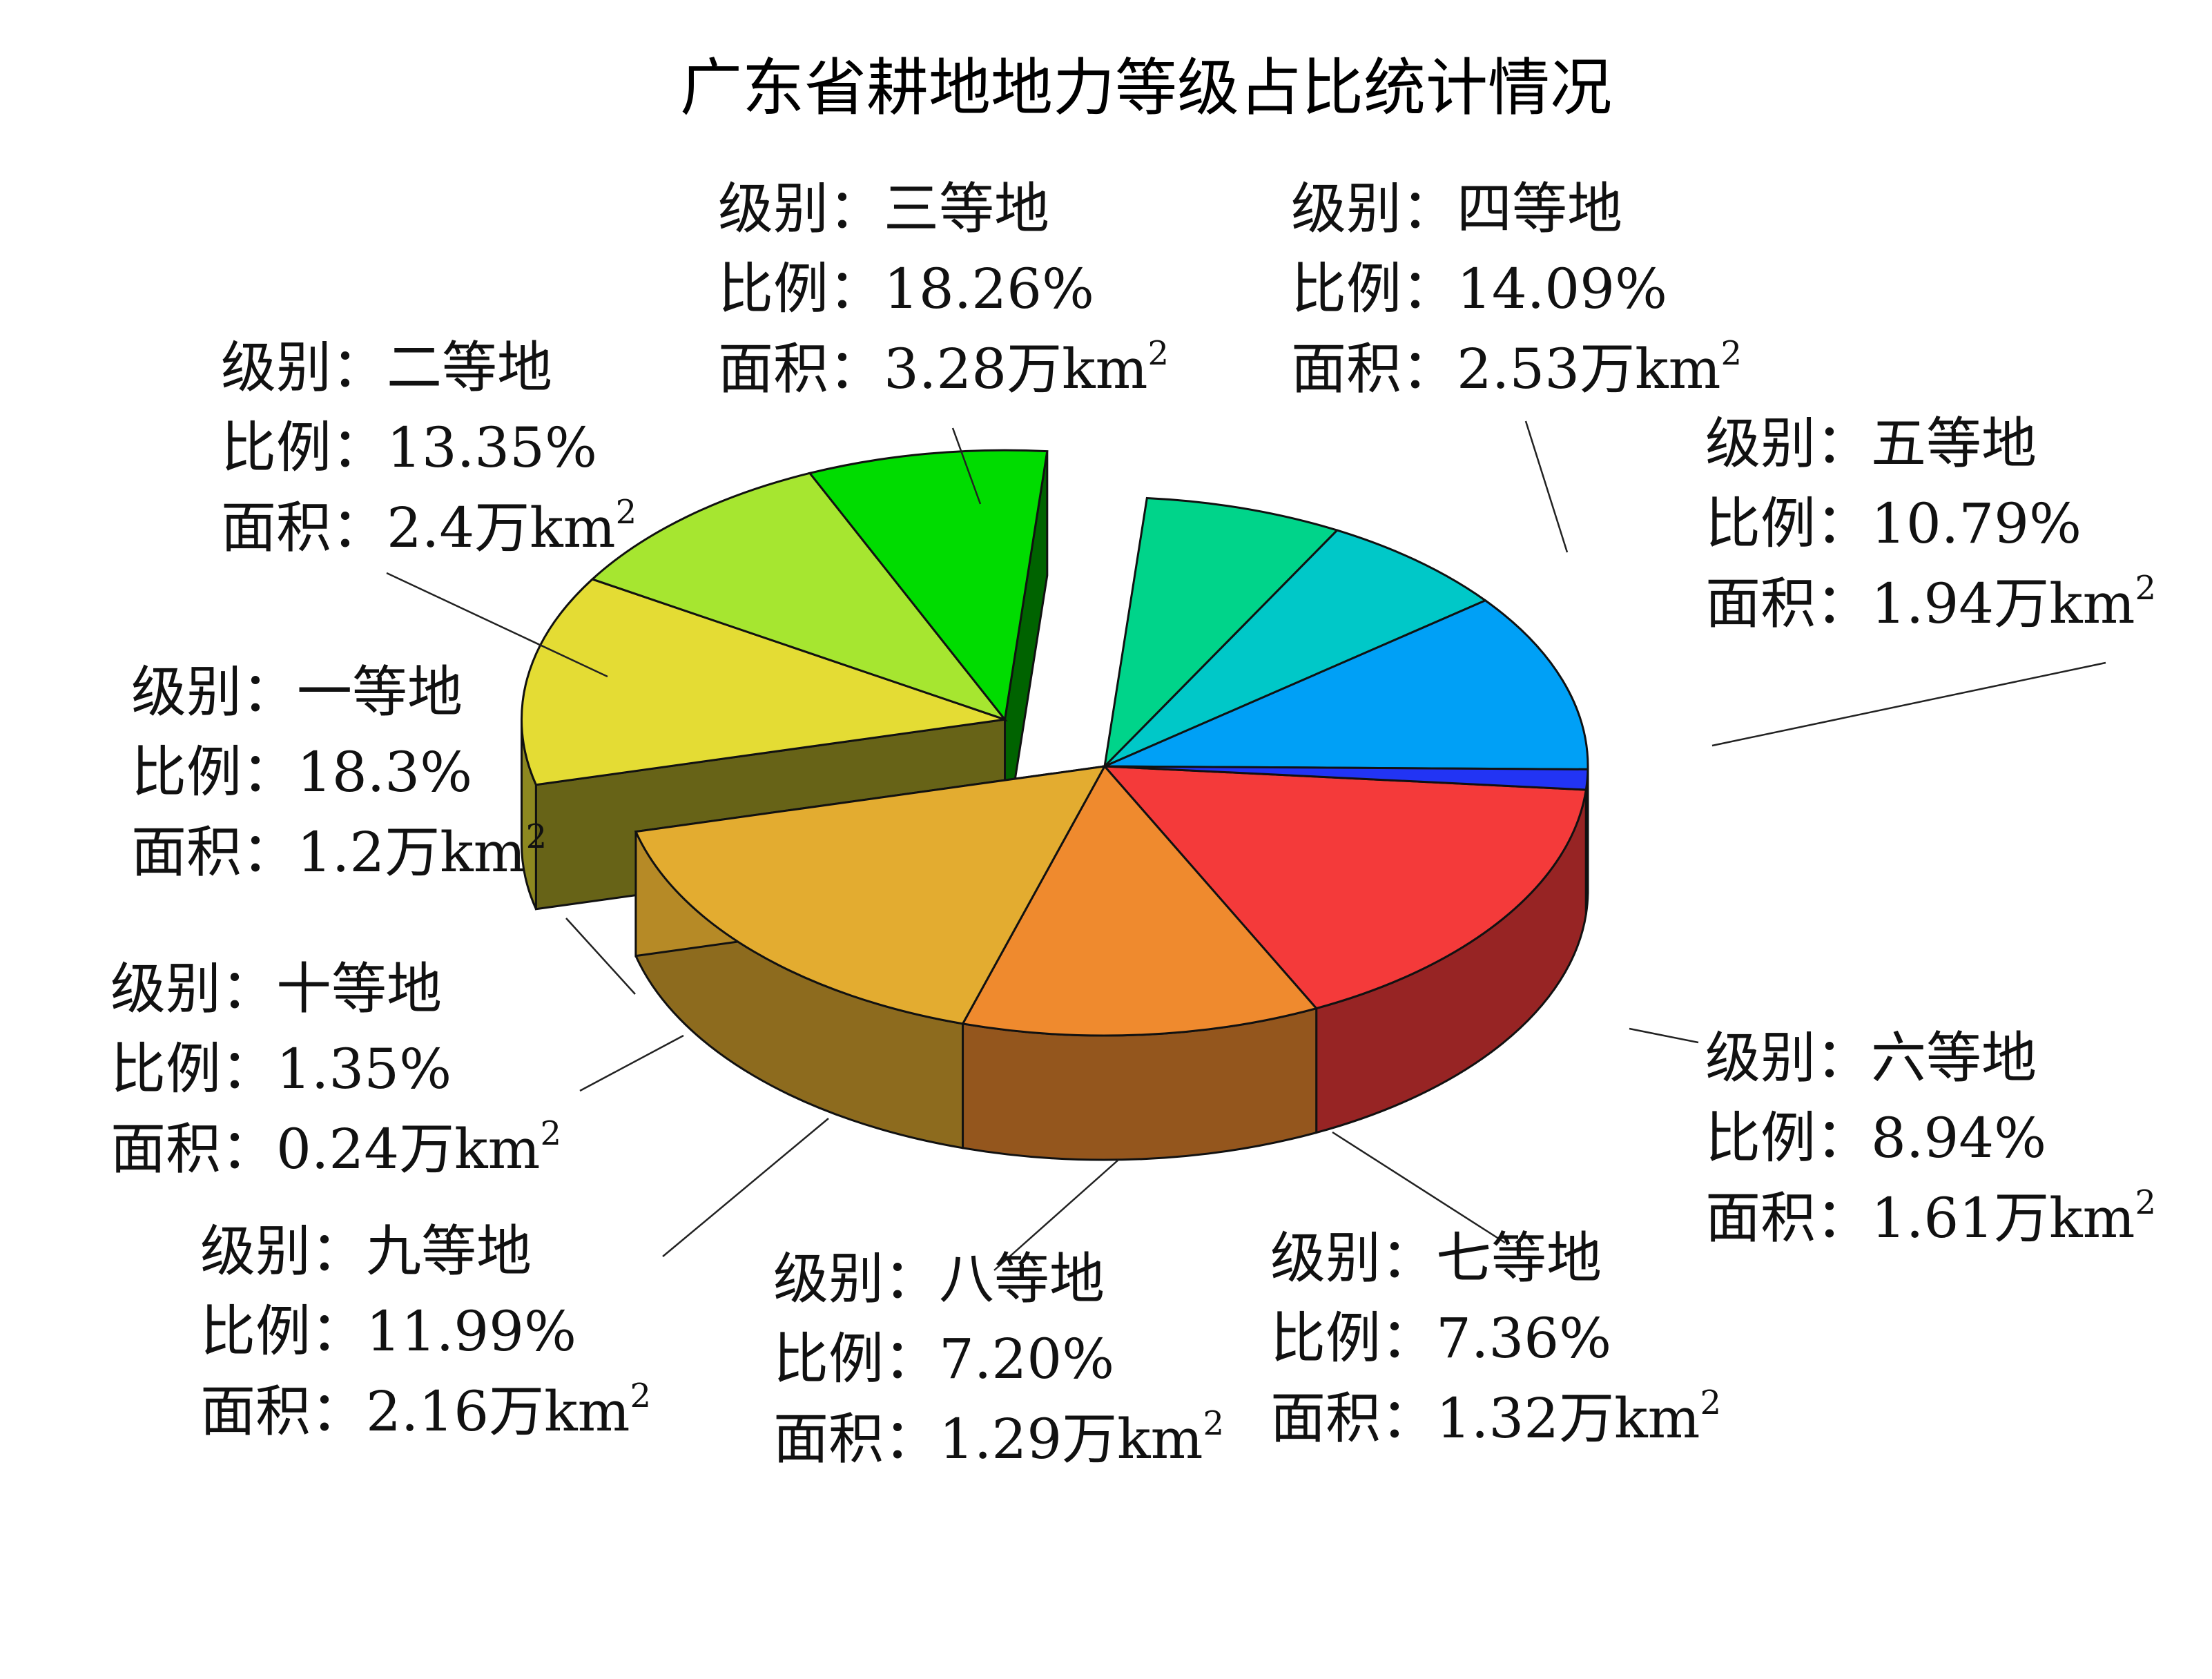  I want to click on grade-value: 五等地, so click(1954, 443).